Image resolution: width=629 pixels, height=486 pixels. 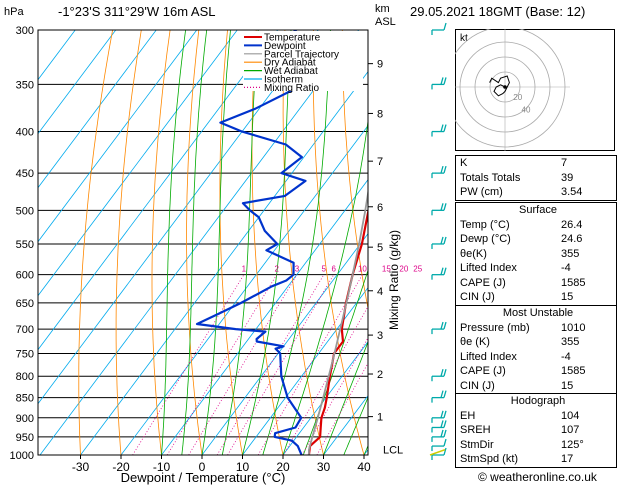 I want to click on pressure-tick-label: 850, so click(x=25, y=399).